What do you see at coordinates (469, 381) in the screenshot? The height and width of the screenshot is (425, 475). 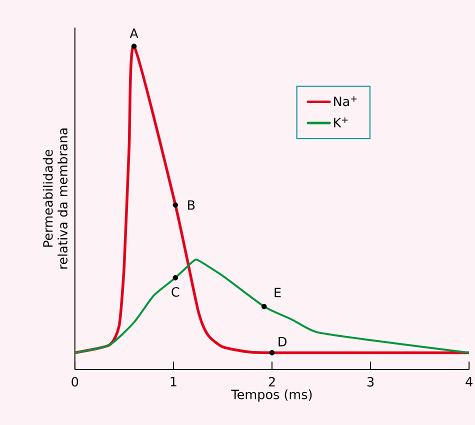 I see `x-tick-label: 4` at bounding box center [469, 381].